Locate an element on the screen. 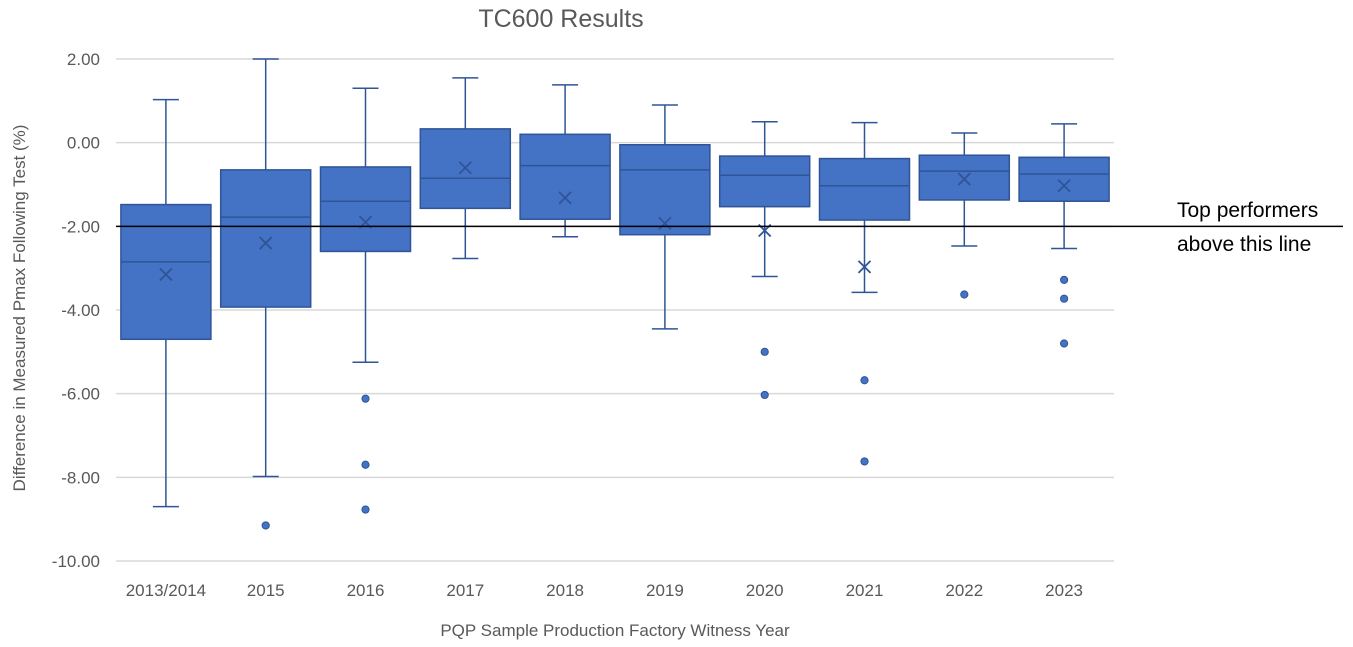 This screenshot has width=1353, height=647. box-2015 is located at coordinates (265, 294).